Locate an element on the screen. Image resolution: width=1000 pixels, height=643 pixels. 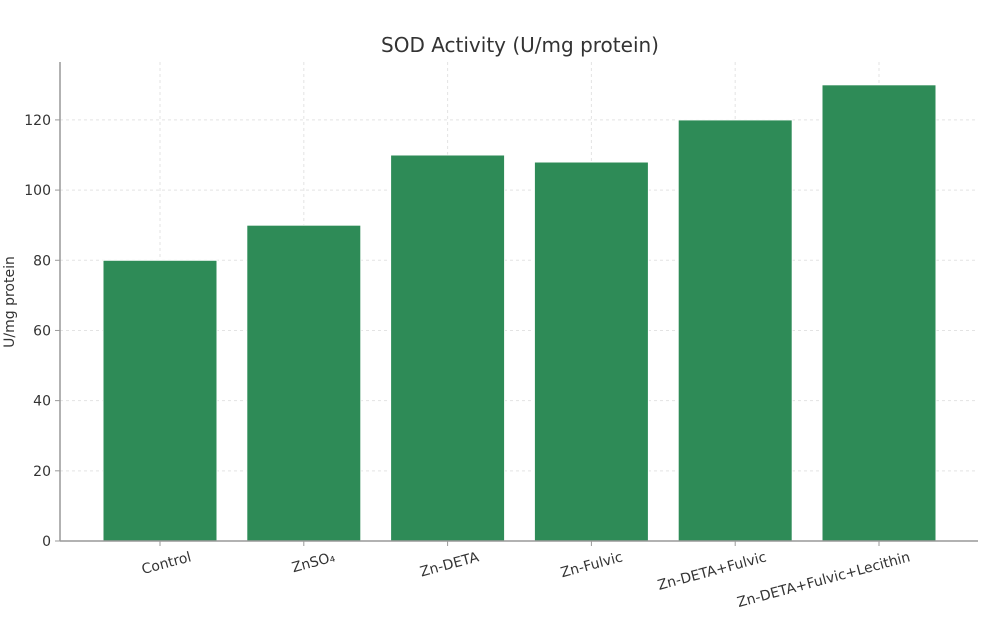
y-tick-label: 60 is located at coordinates (42, 331).